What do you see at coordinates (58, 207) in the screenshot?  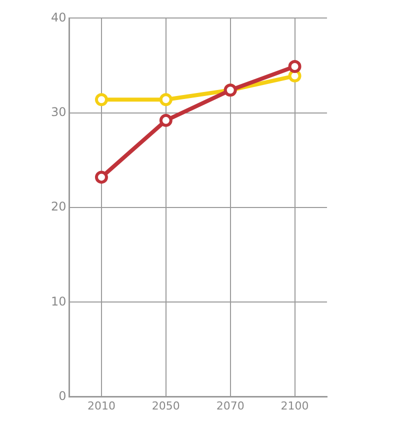 I see `y-tick-label: 20` at bounding box center [58, 207].